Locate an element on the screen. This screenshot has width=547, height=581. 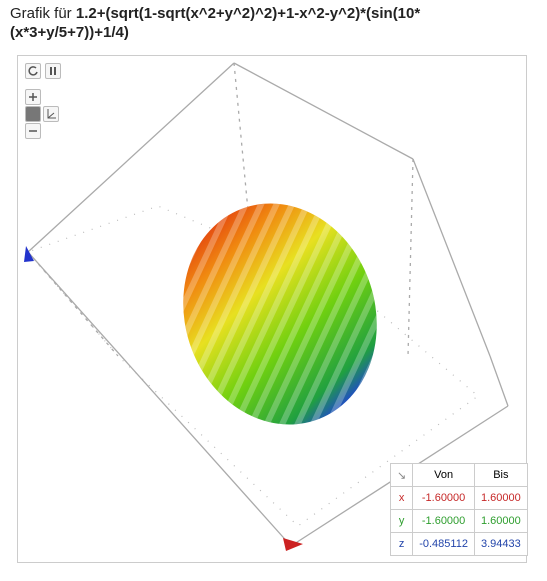
variable: z is located at coordinates (401, 544).